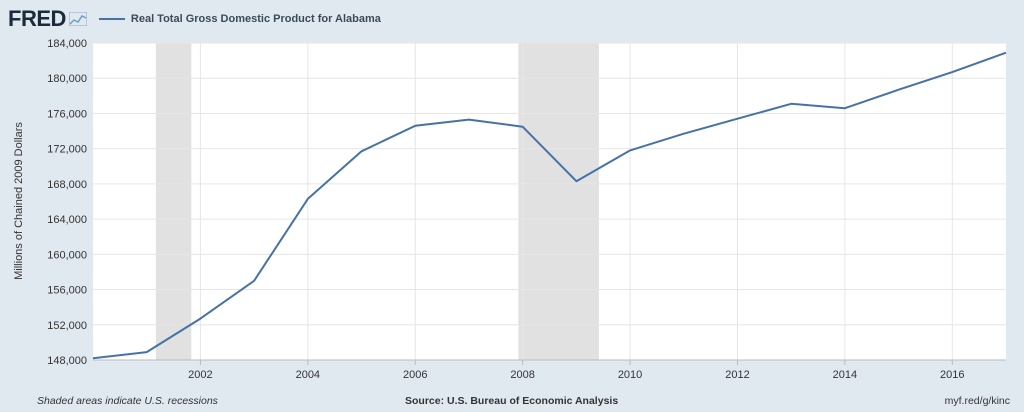  I want to click on y-tick-label: 156,000, so click(67, 291).